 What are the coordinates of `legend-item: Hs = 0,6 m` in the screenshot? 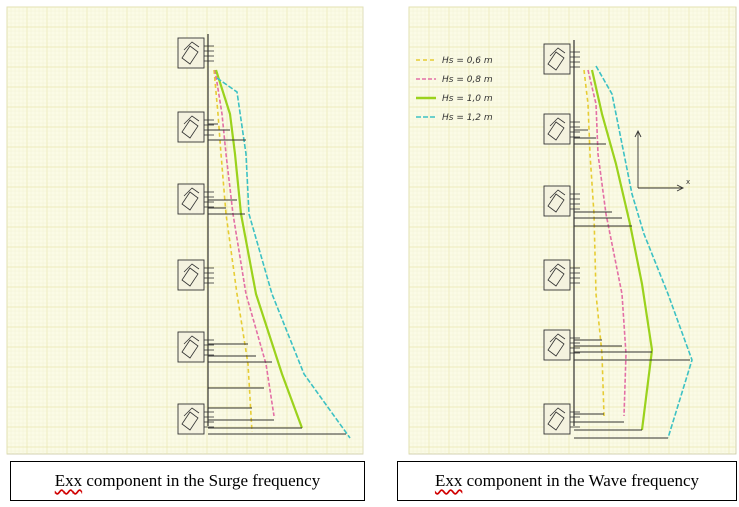 It's located at (454, 61).